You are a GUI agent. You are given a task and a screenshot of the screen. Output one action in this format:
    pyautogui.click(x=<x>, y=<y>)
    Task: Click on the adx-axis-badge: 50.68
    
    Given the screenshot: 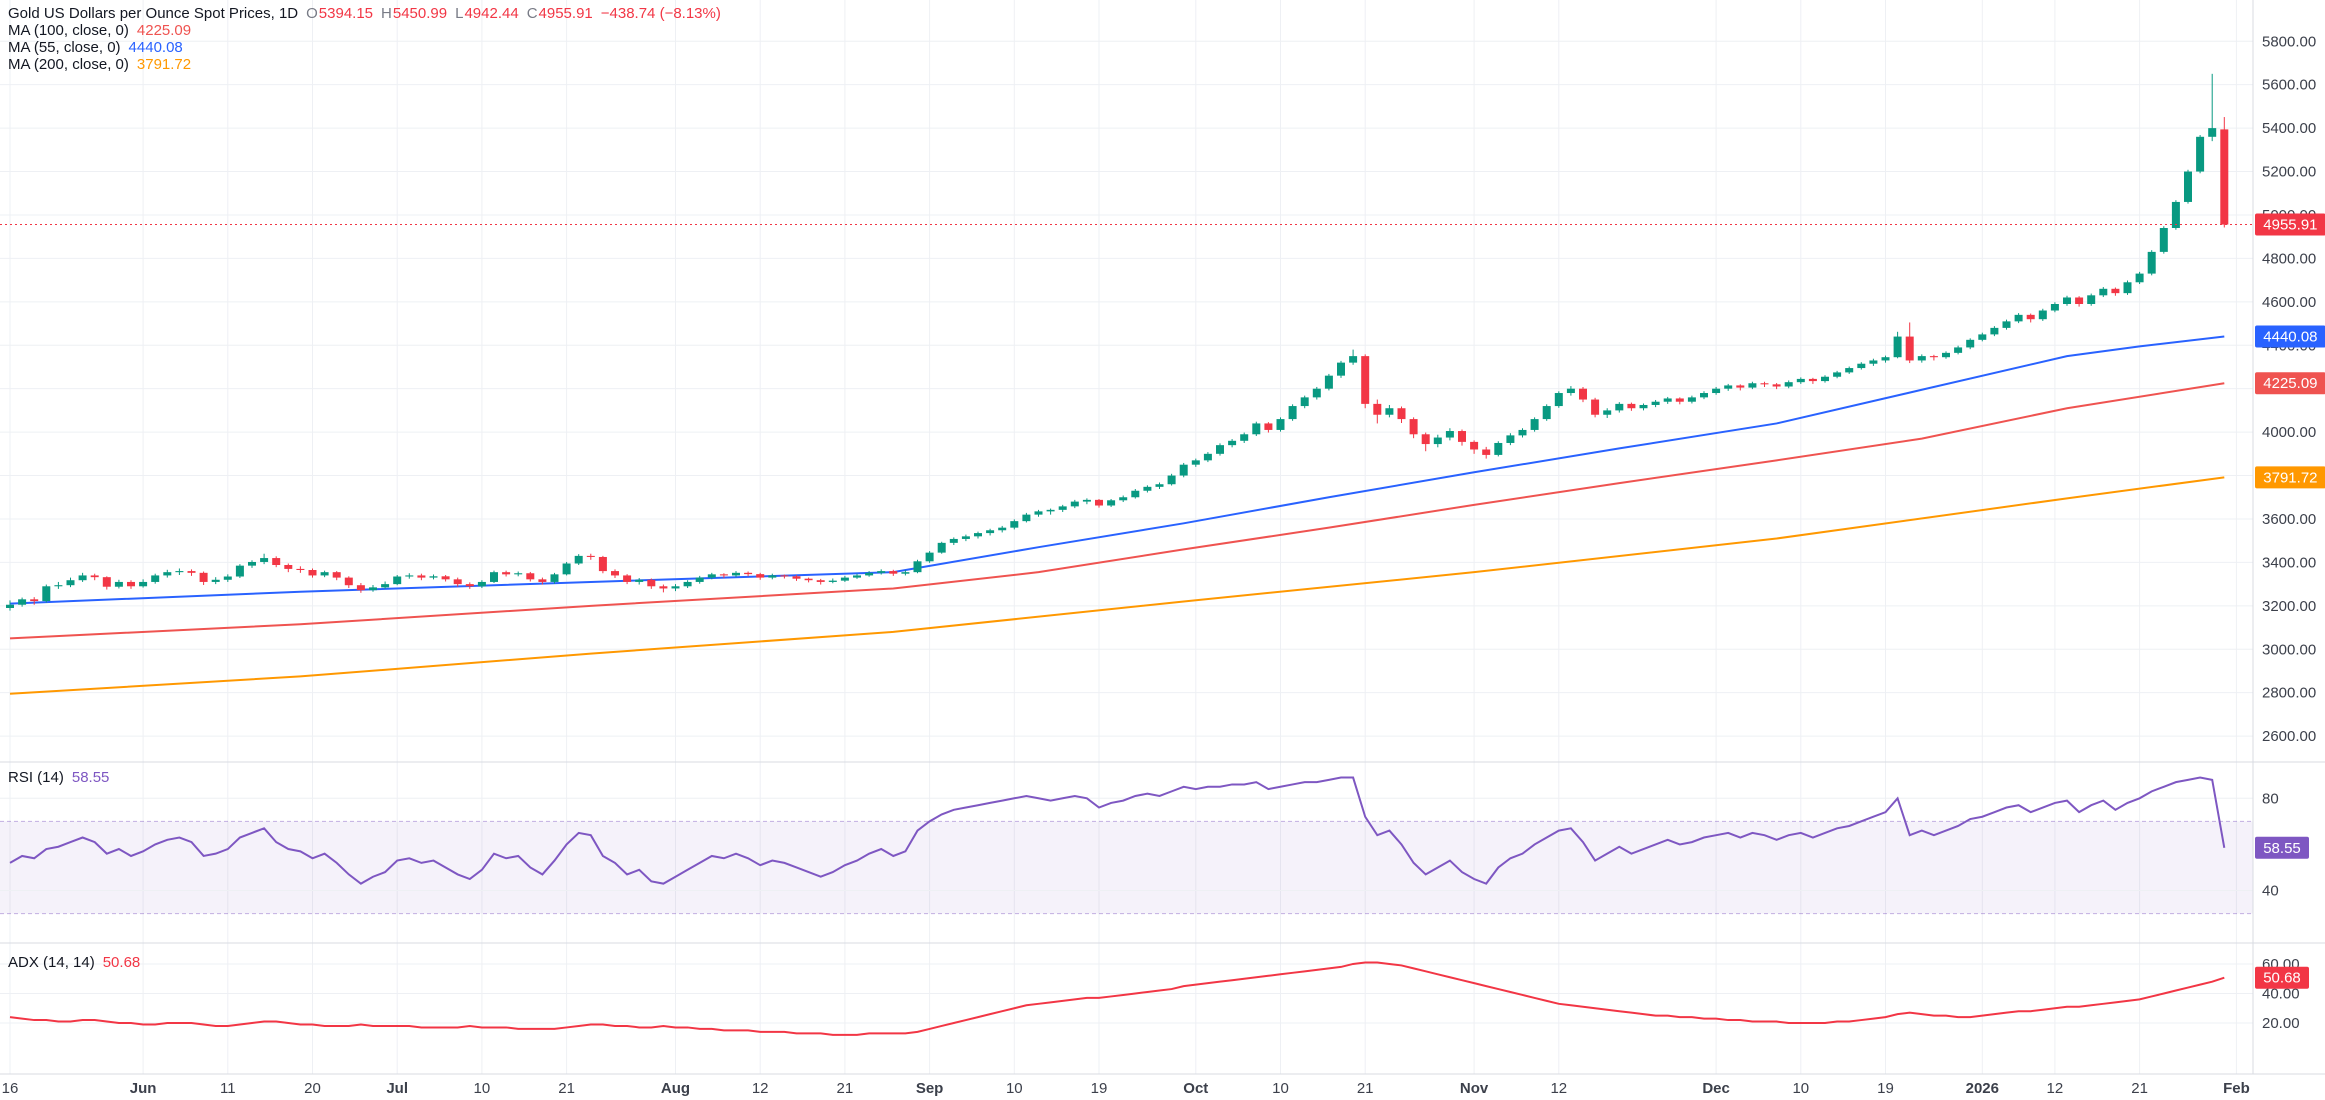 What is the action you would take?
    pyautogui.click(x=2282, y=977)
    